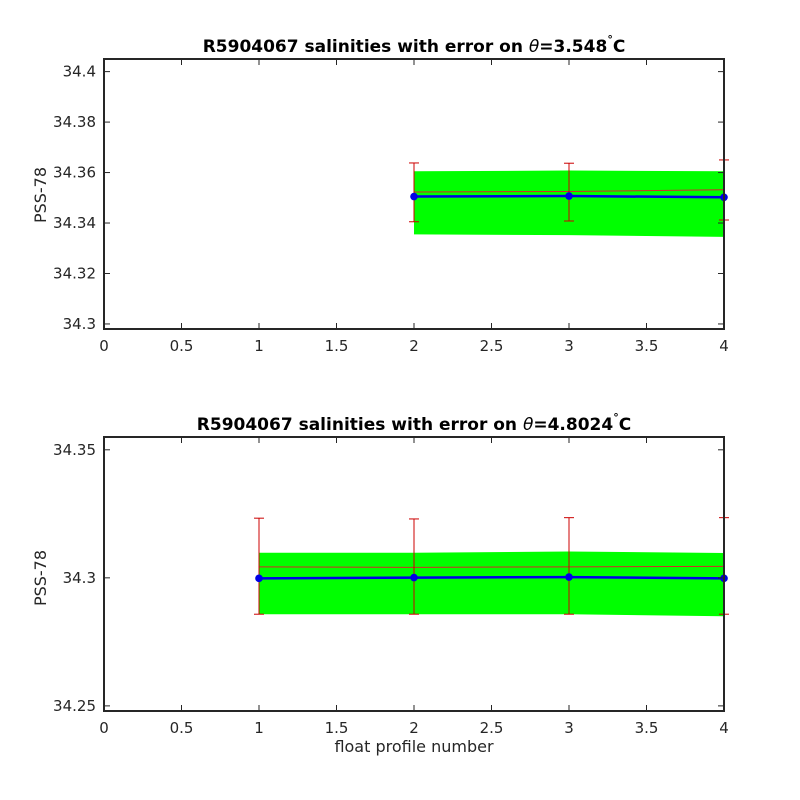 The width and height of the screenshot is (800, 800). Describe the element at coordinates (104, 728) in the screenshot. I see `bottom-x-tick-label: 0` at that location.